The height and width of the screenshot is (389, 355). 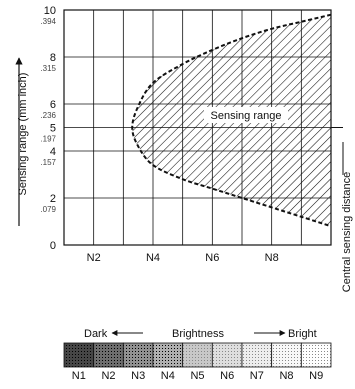 I want to click on region-label: Sensing range, so click(x=246, y=116).